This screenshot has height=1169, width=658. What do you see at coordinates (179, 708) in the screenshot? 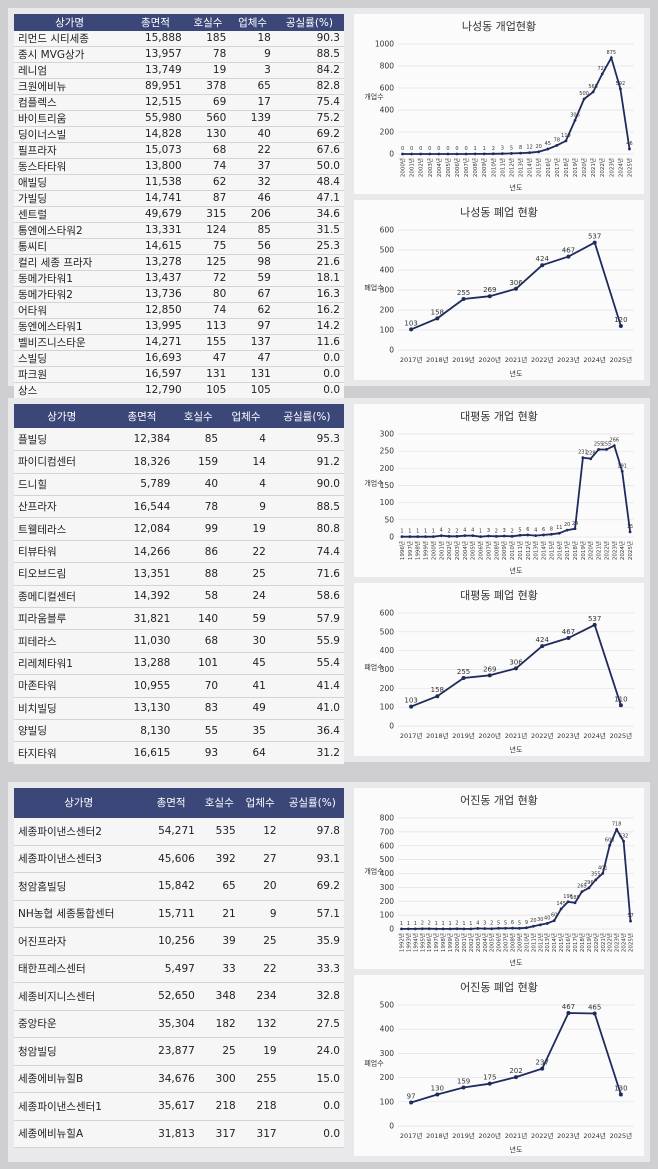
I see `table-row: 비치빌딩 13,130 83 49 41.0` at bounding box center [179, 708].